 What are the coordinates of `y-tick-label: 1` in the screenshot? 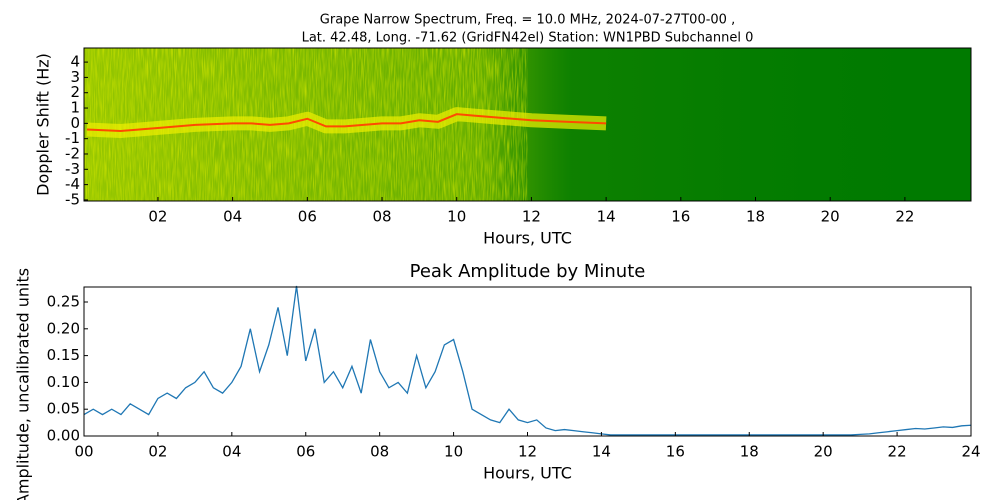 It's located at (75, 108).